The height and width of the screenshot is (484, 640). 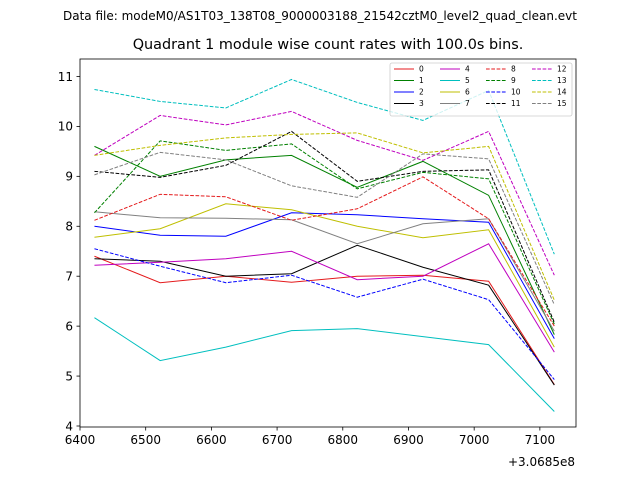 What do you see at coordinates (467, 80) in the screenshot?
I see `legend-label-5: 5` at bounding box center [467, 80].